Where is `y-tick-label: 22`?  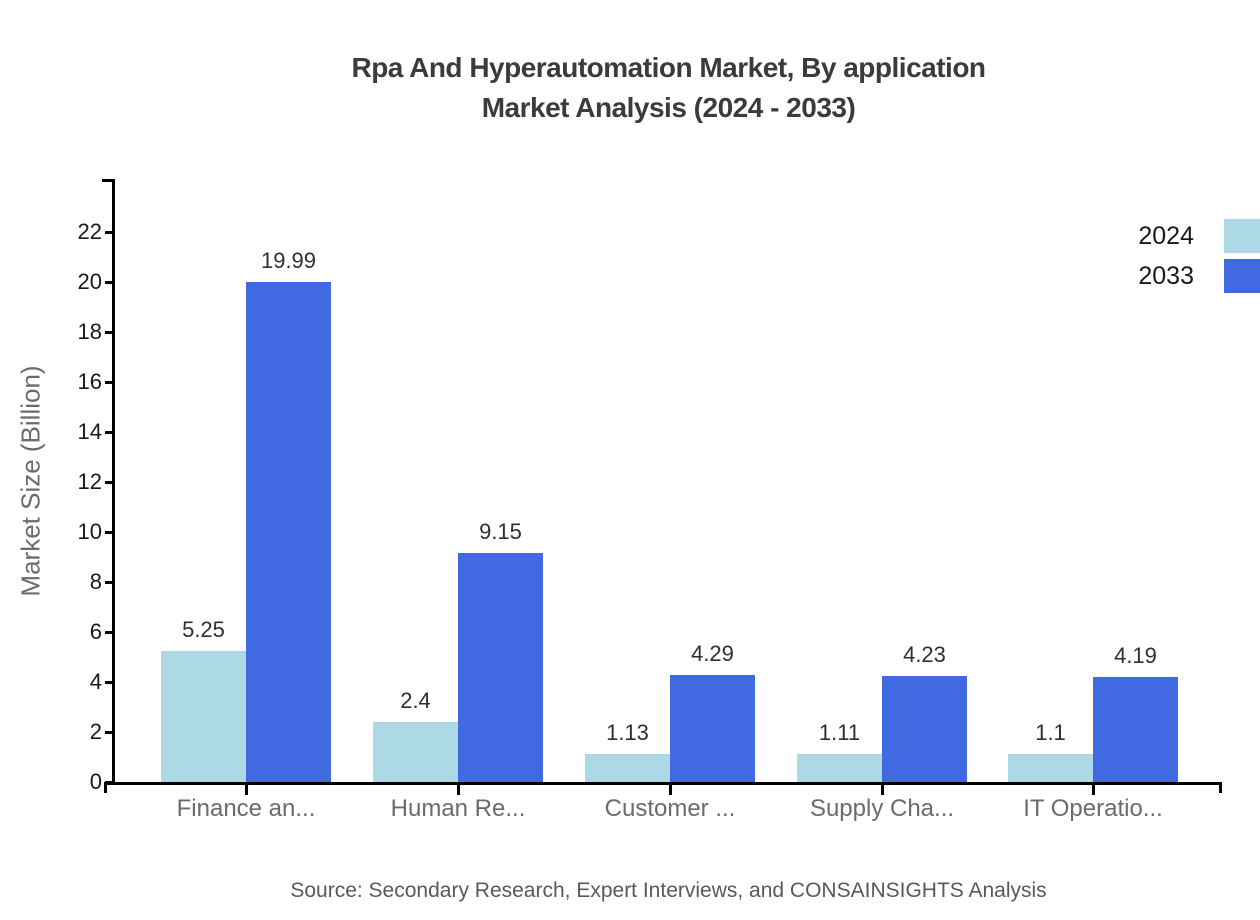 y-tick-label: 22 is located at coordinates (89, 231).